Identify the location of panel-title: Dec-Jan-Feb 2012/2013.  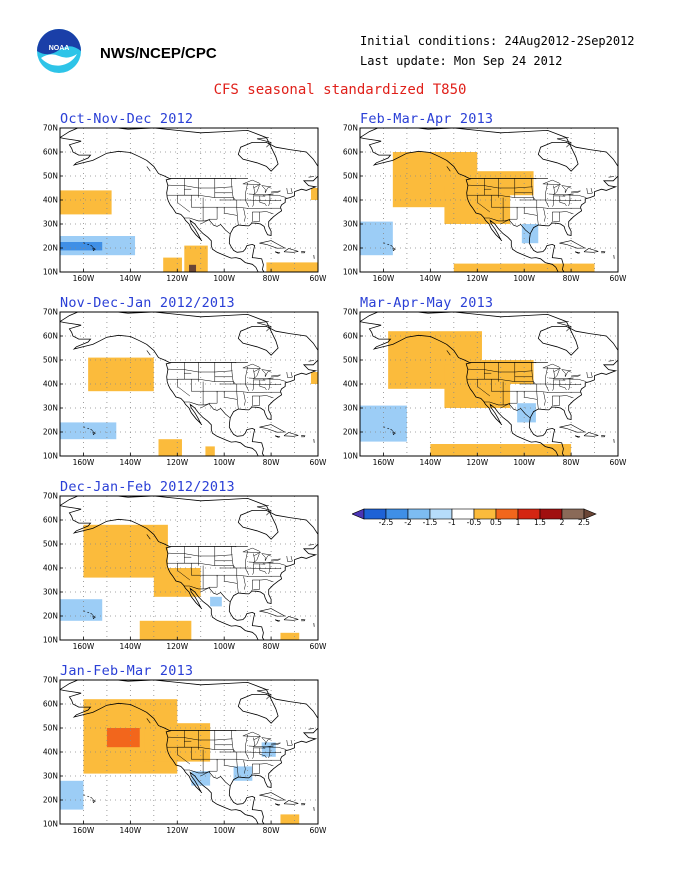
(147, 487).